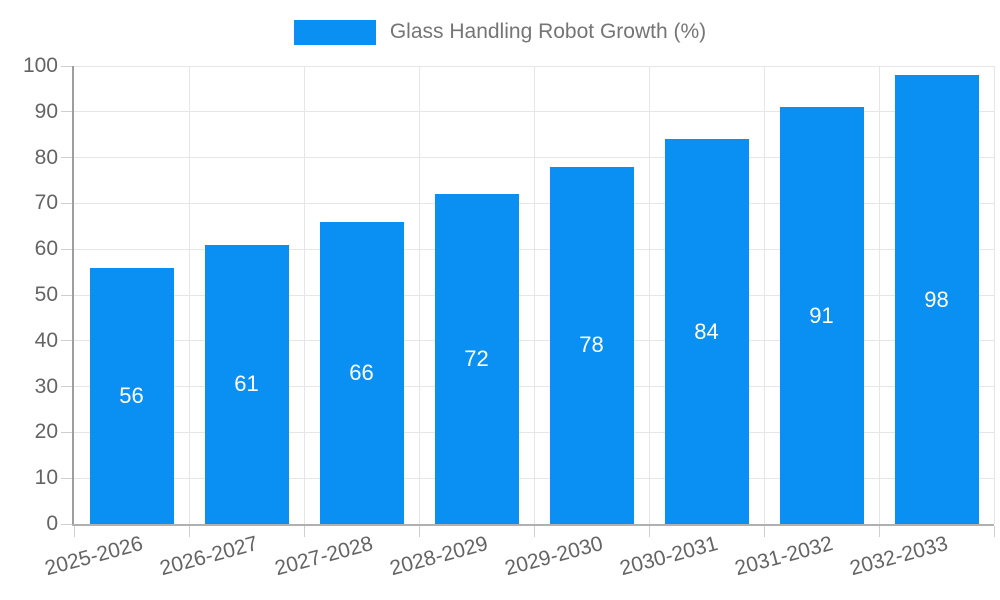 The height and width of the screenshot is (600, 1000). Describe the element at coordinates (533, 525) in the screenshot. I see `x-axis-line` at that location.